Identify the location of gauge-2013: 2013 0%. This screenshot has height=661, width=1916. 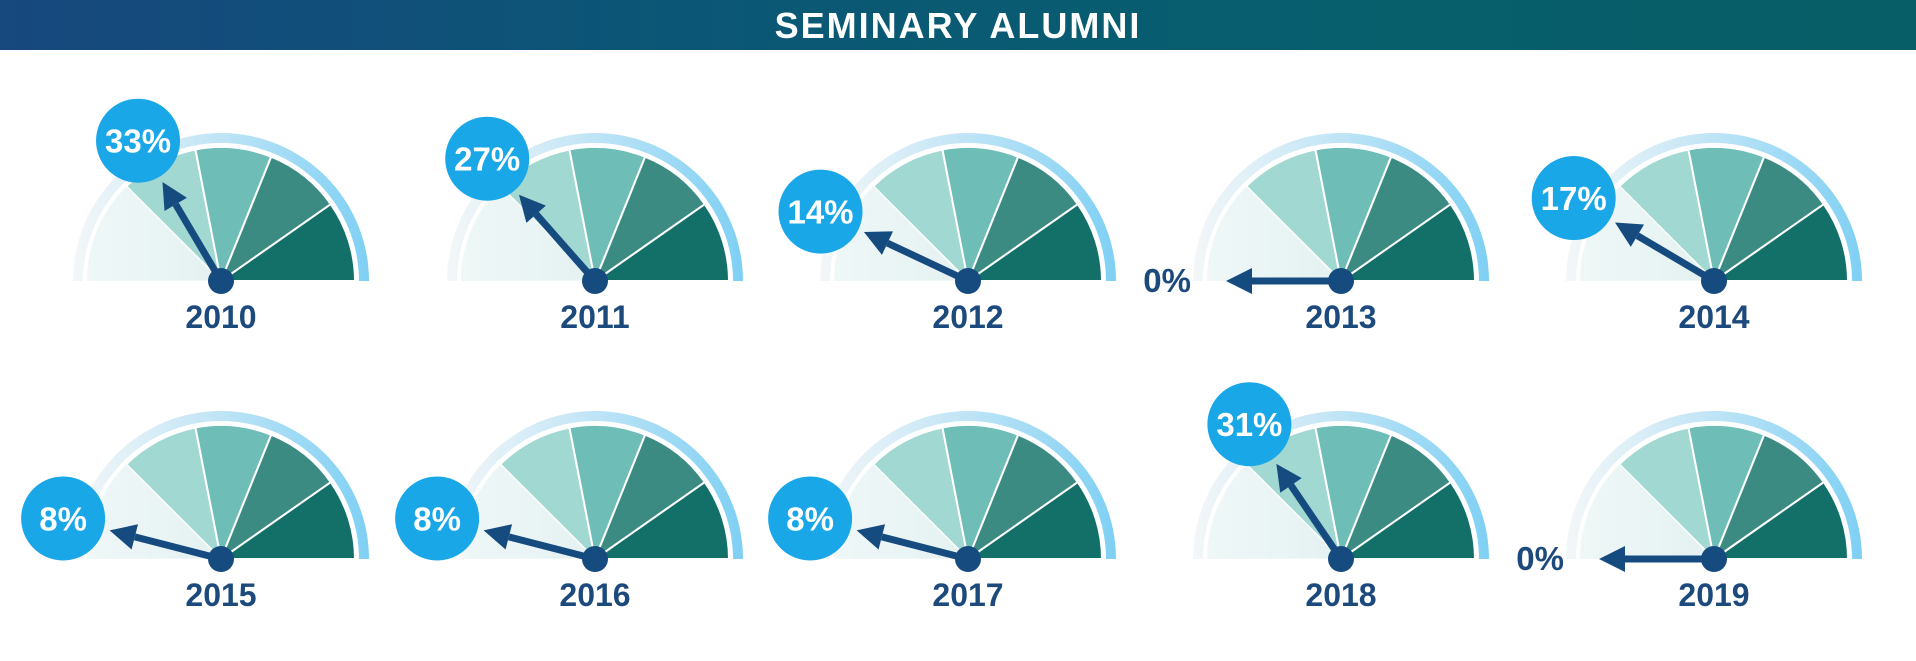
(1316, 234).